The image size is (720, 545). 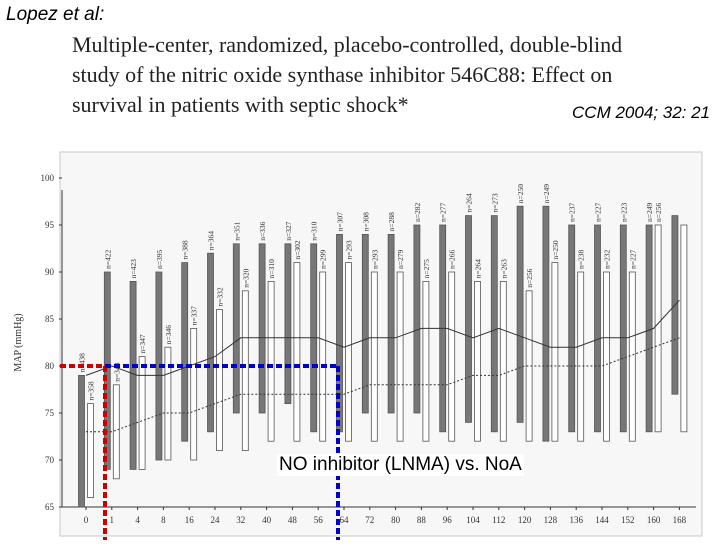 What do you see at coordinates (345, 520) in the screenshot?
I see `x-tick-label: 64` at bounding box center [345, 520].